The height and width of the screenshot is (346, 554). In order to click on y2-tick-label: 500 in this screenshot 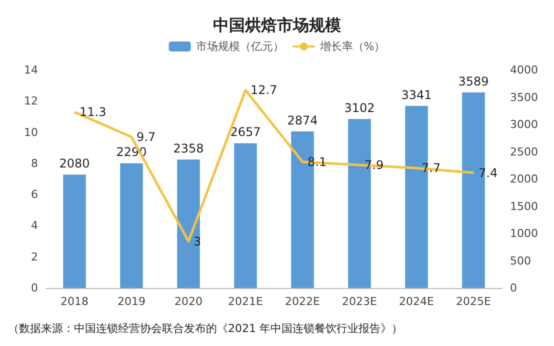, I will do `click(520, 261)`.